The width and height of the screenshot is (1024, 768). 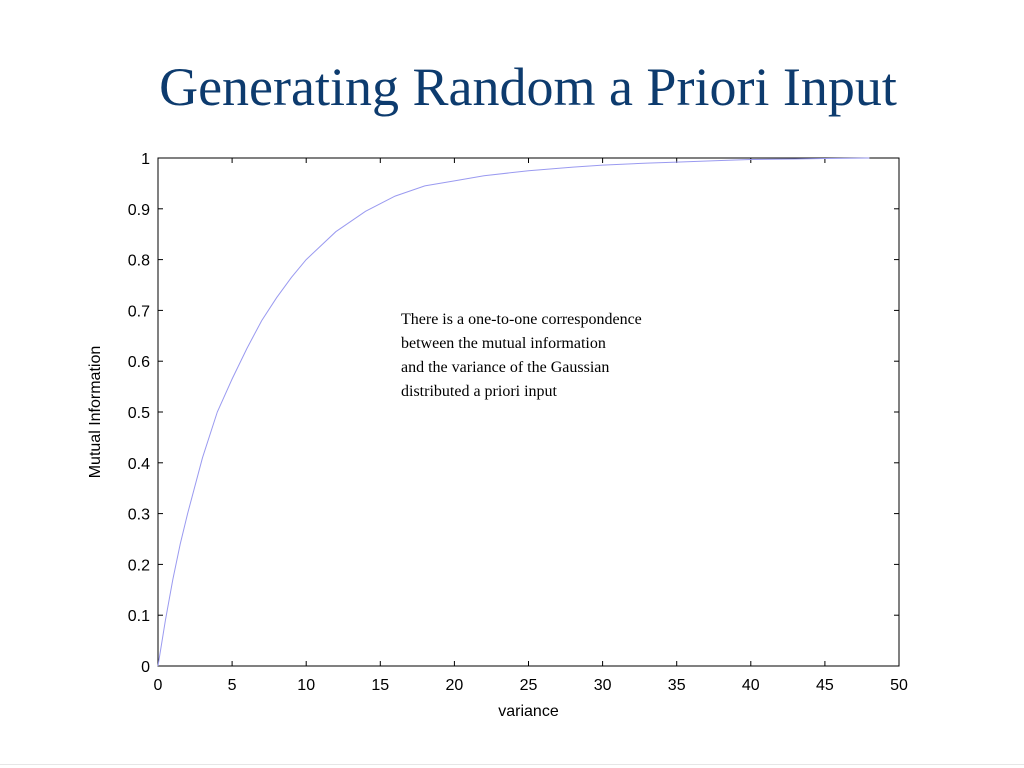 I want to click on y-axis-label: Mutual Information, so click(x=95, y=412).